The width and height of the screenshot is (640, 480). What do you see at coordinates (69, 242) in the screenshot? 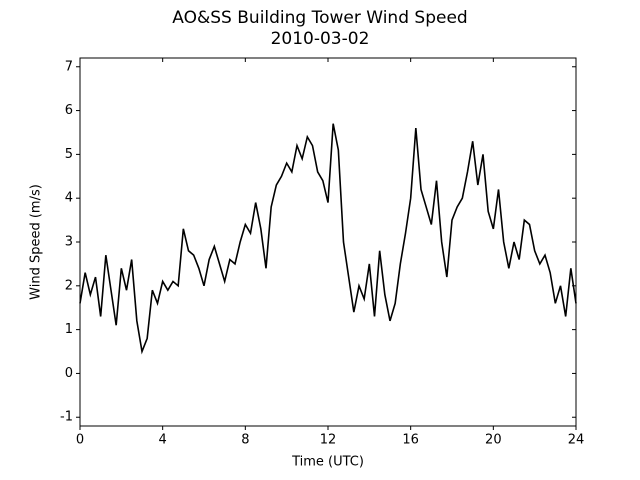
I see `y-tick-label: 3` at bounding box center [69, 242].